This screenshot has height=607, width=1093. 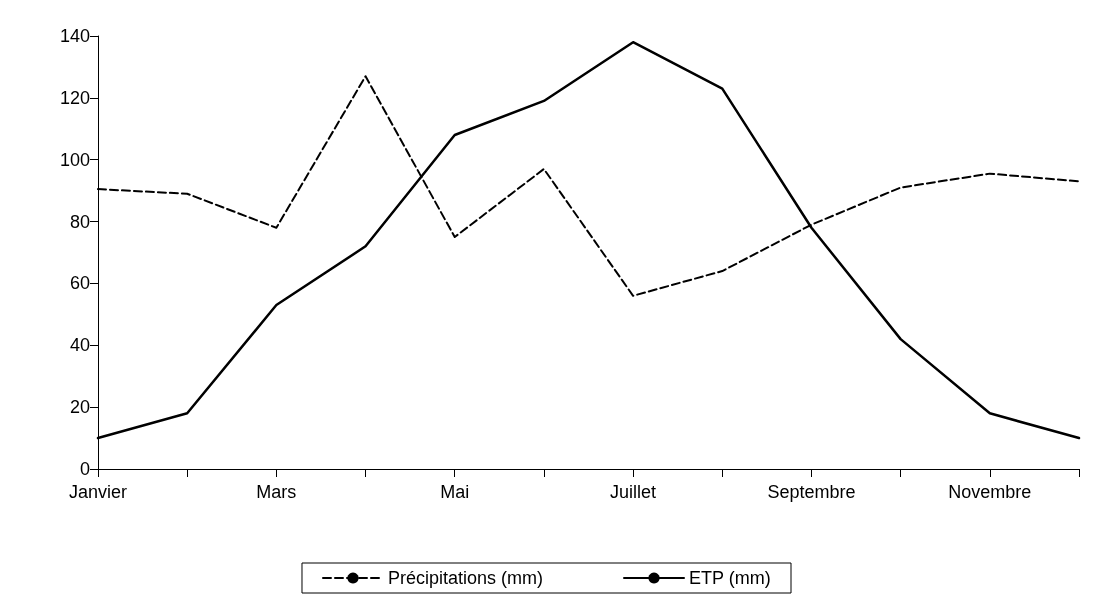 I want to click on x-tick-label: Mai, so click(x=455, y=492).